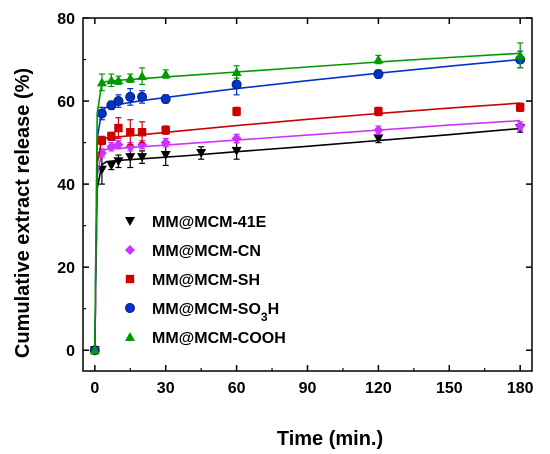  I want to click on legend-label: MM@MCM-41E, so click(209, 222).